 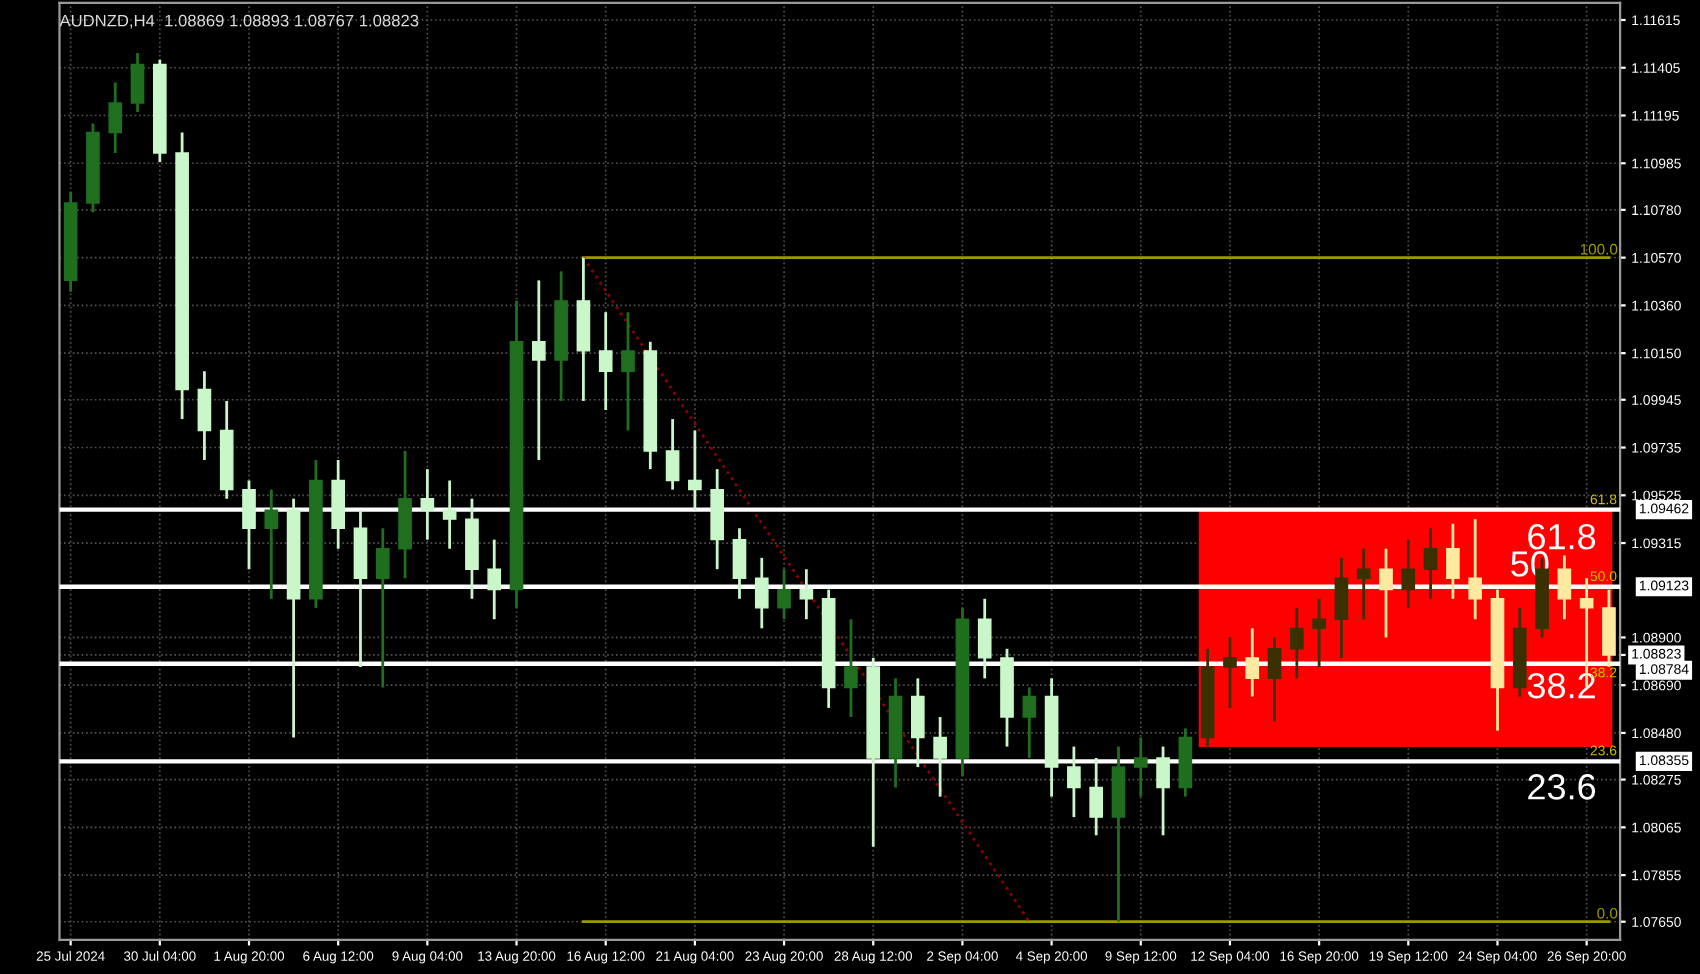 I want to click on text: AUDNZD,H4 1.08869 1.08893 1.08767 1.08823, so click(x=239, y=21).